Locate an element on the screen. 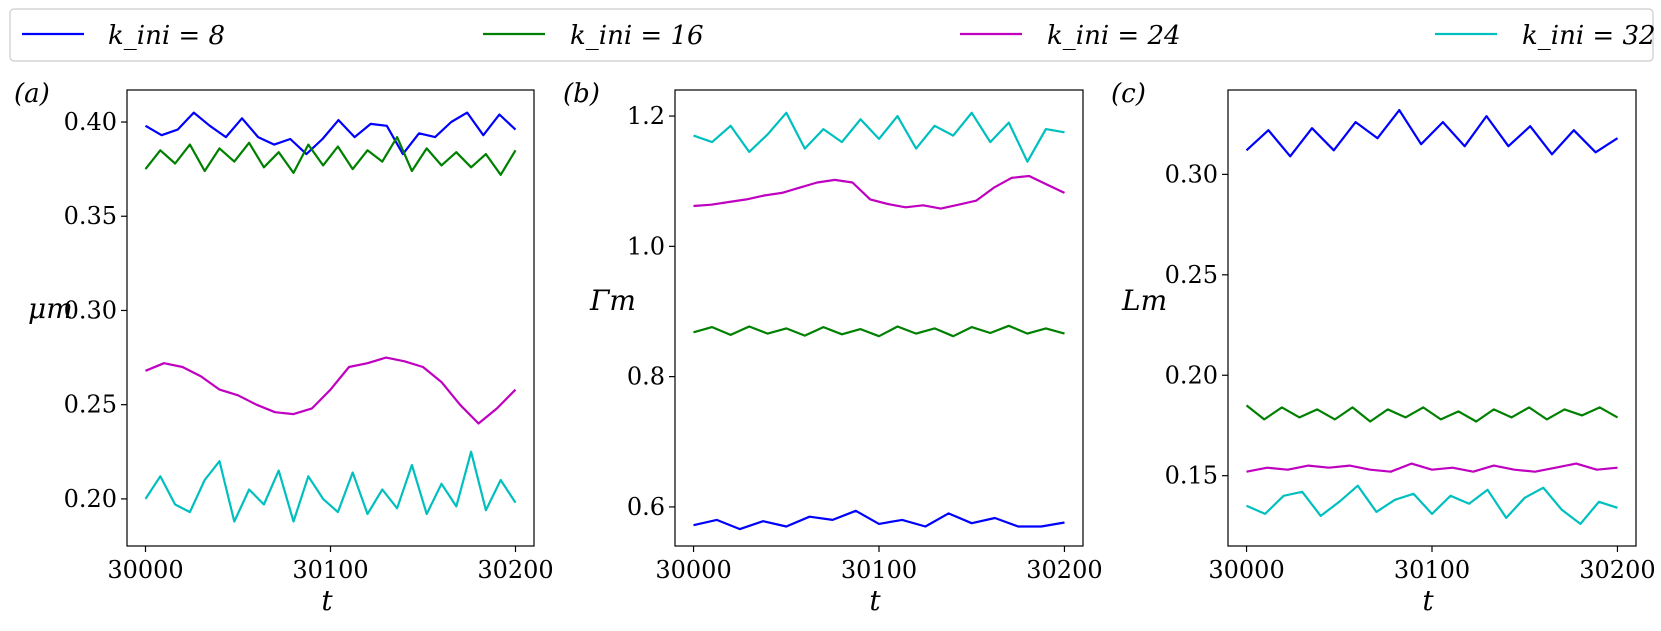  legend-entry-k16: k_ini = 16 is located at coordinates (593, 36).